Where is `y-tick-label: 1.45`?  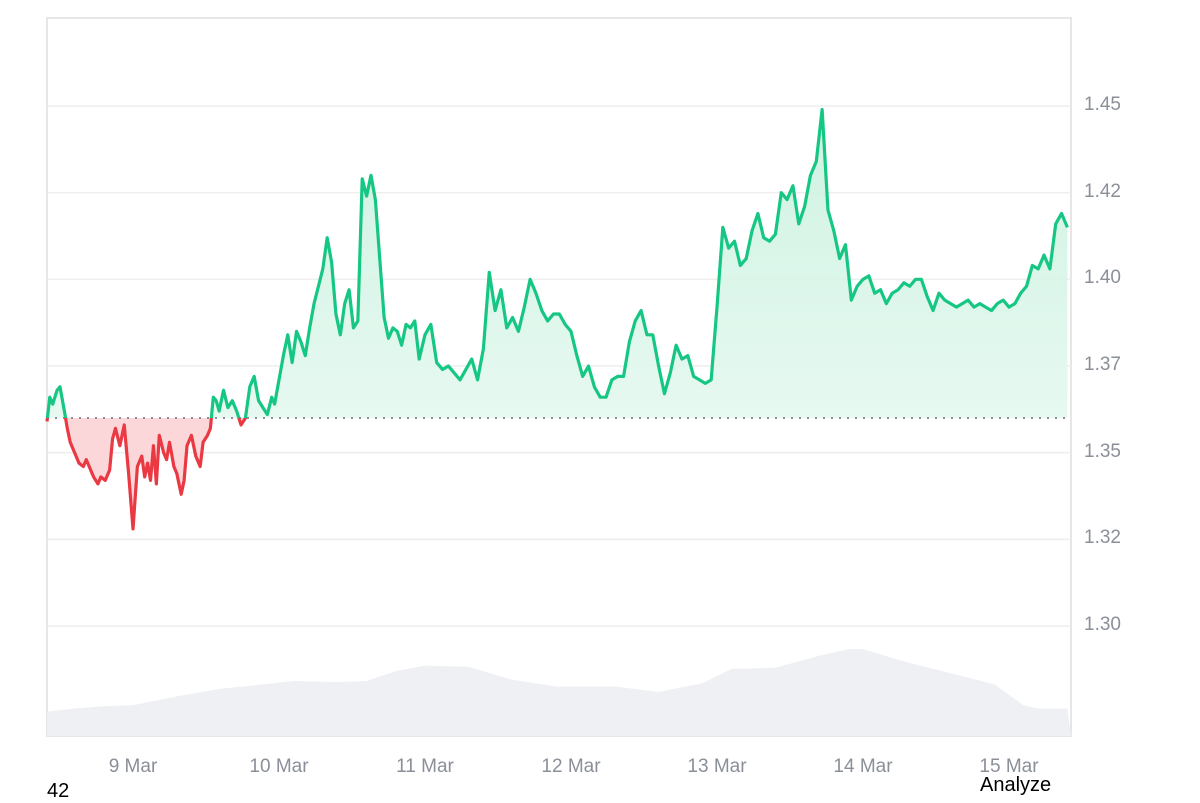 y-tick-label: 1.45 is located at coordinates (1102, 104).